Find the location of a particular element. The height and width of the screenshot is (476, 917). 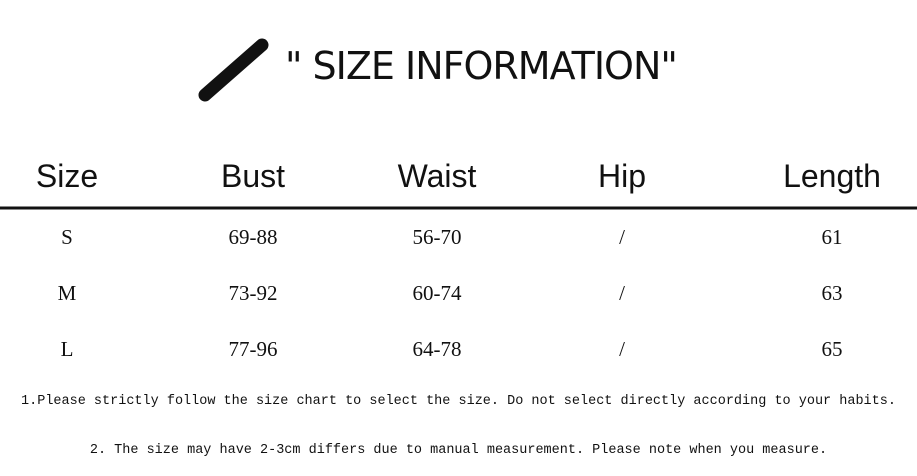

table-cell: 65 is located at coordinates (832, 349).